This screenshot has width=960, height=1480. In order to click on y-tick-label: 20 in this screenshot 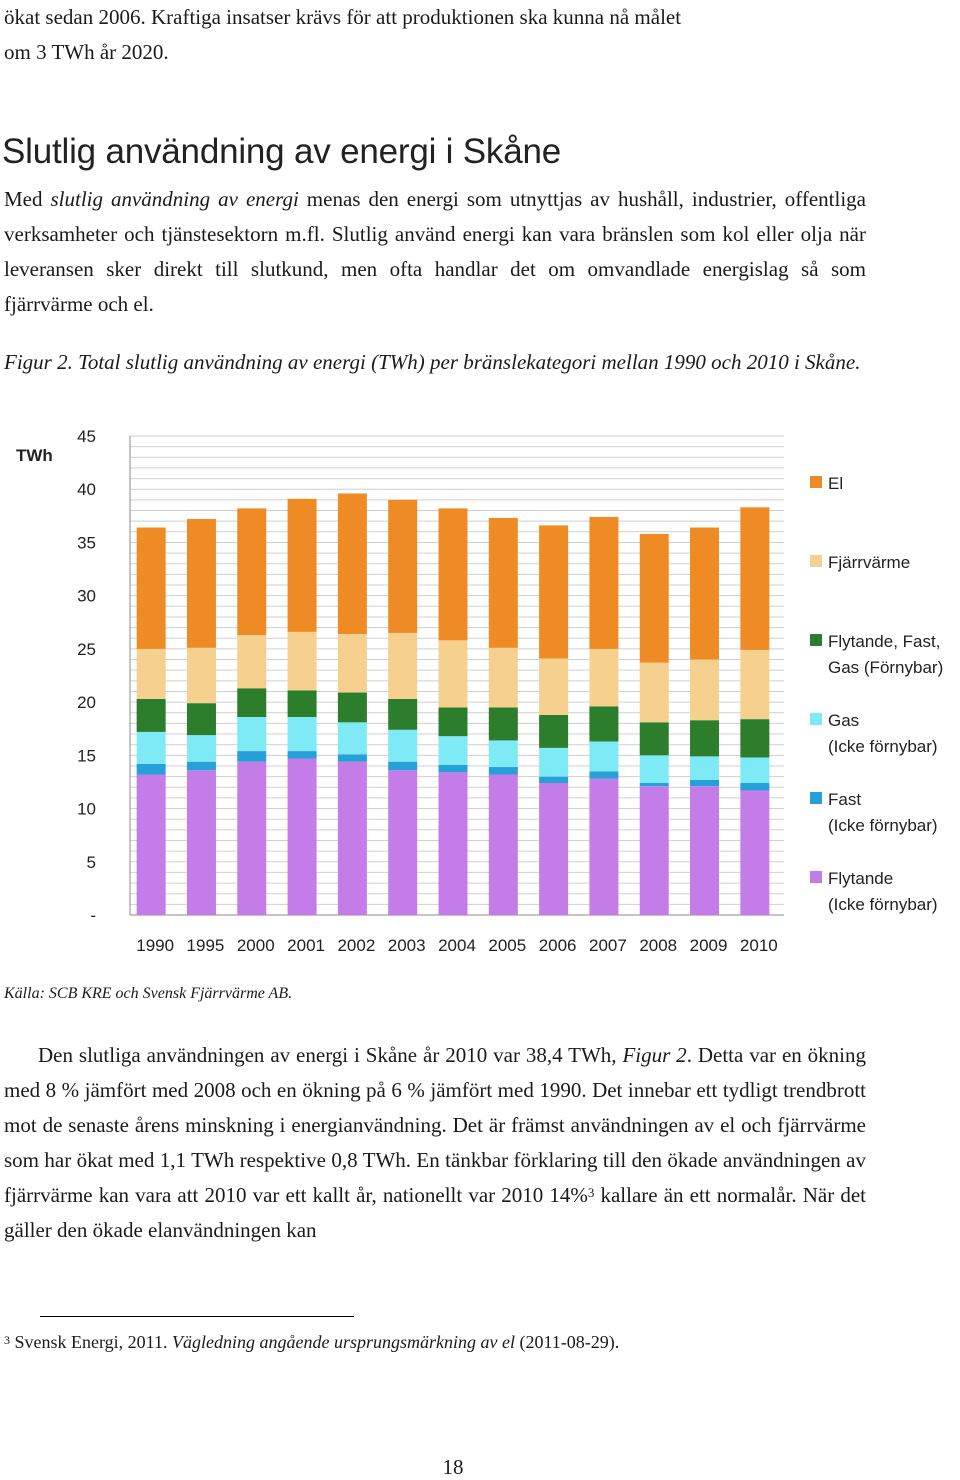, I will do `click(86, 702)`.